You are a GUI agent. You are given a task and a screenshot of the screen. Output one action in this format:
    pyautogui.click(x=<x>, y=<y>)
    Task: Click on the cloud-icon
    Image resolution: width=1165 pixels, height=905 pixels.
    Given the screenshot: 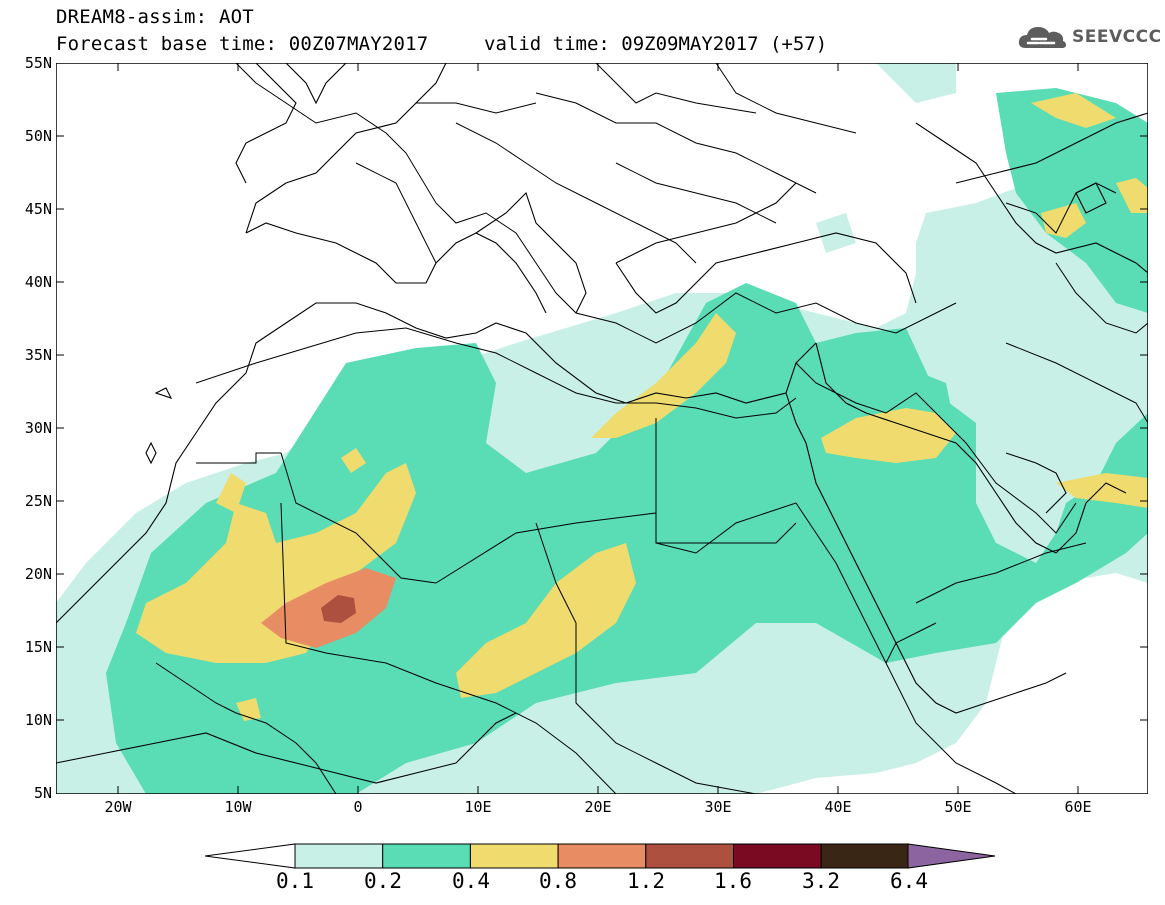 What is the action you would take?
    pyautogui.click(x=1042, y=37)
    